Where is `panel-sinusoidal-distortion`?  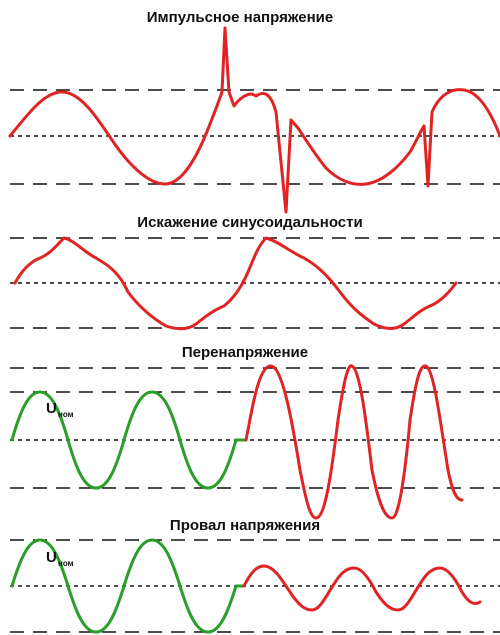
panel-sinusoidal-distortion is located at coordinates (255, 283).